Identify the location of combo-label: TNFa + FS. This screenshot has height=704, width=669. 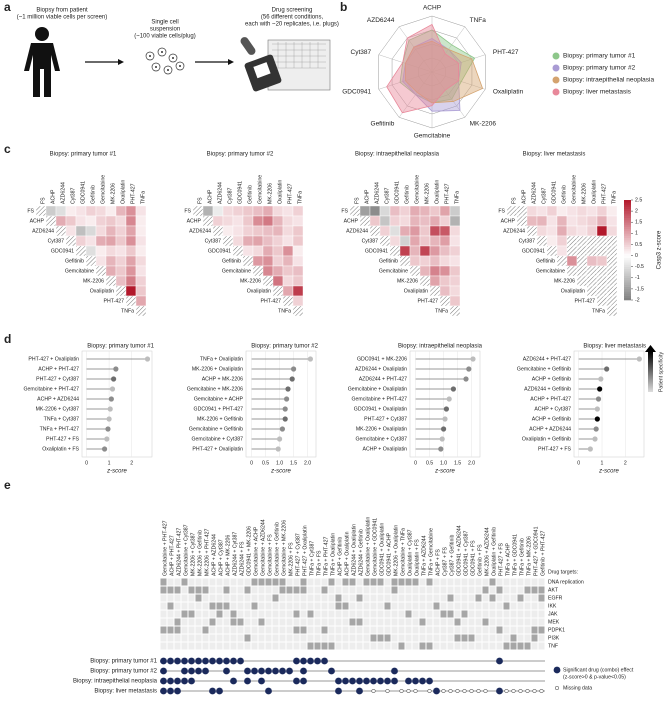
(319, 563).